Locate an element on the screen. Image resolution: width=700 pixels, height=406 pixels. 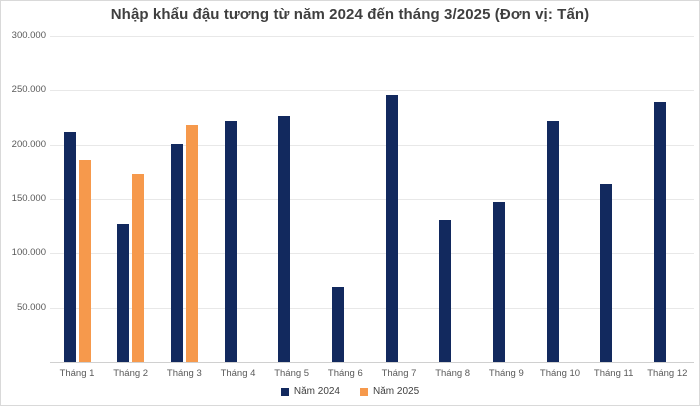
bar-năm-2024-month-3 is located at coordinates (176, 252).